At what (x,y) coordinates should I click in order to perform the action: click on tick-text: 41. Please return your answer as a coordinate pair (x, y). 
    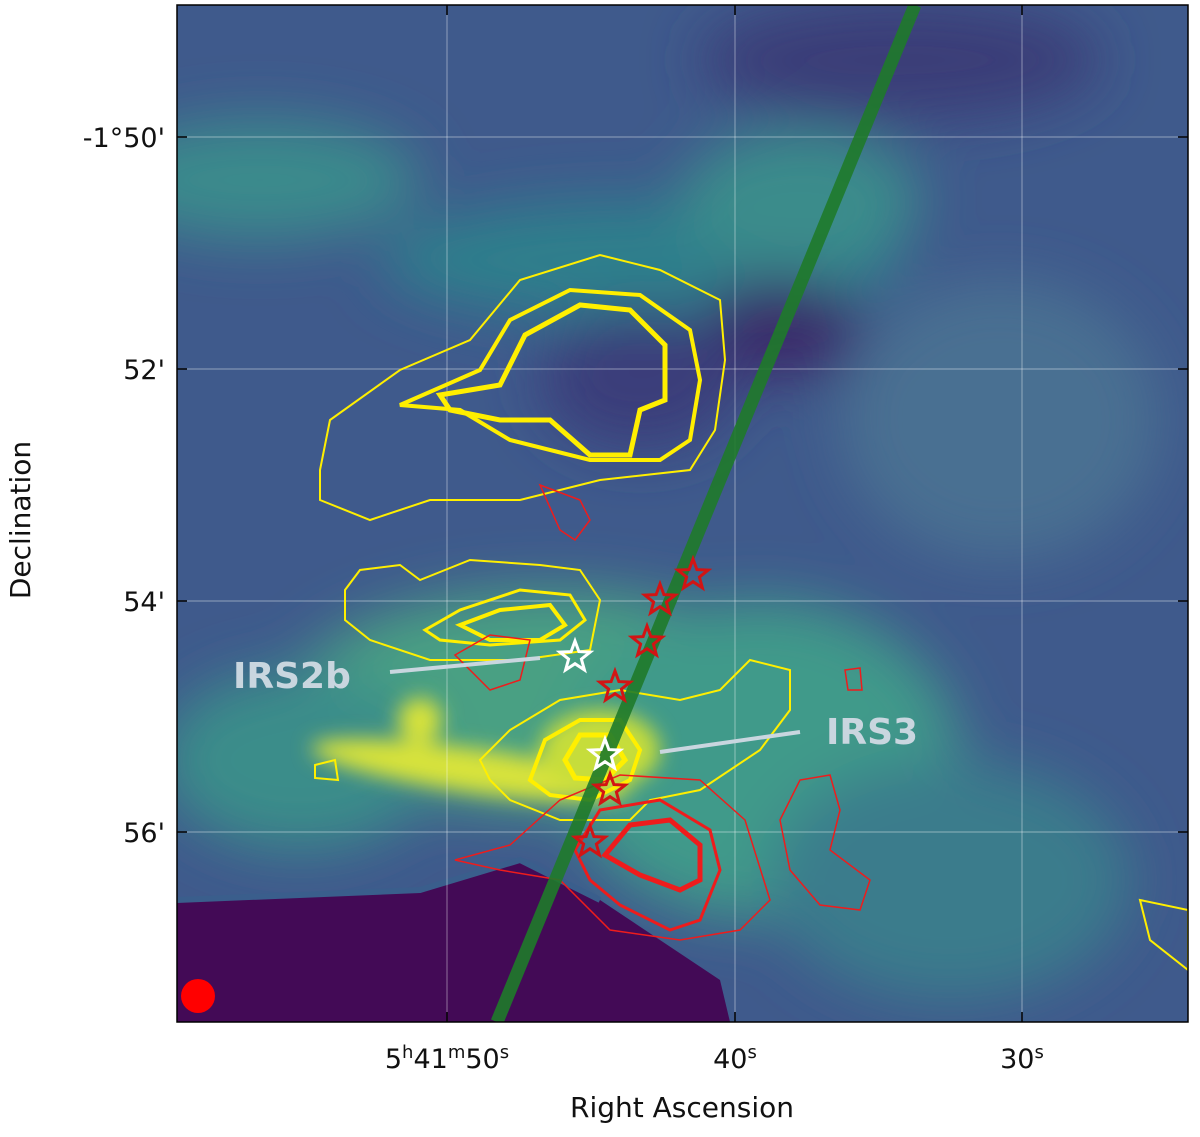
    Looking at the image, I should click on (430, 1059).